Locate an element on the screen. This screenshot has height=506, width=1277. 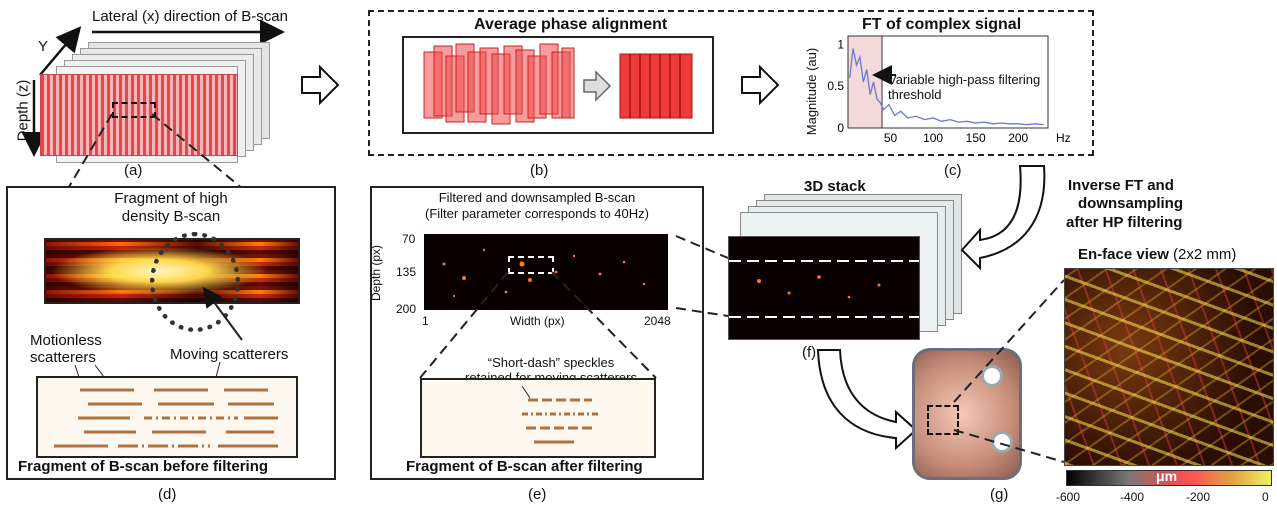
cranial-window-photo is located at coordinates (967, 414).